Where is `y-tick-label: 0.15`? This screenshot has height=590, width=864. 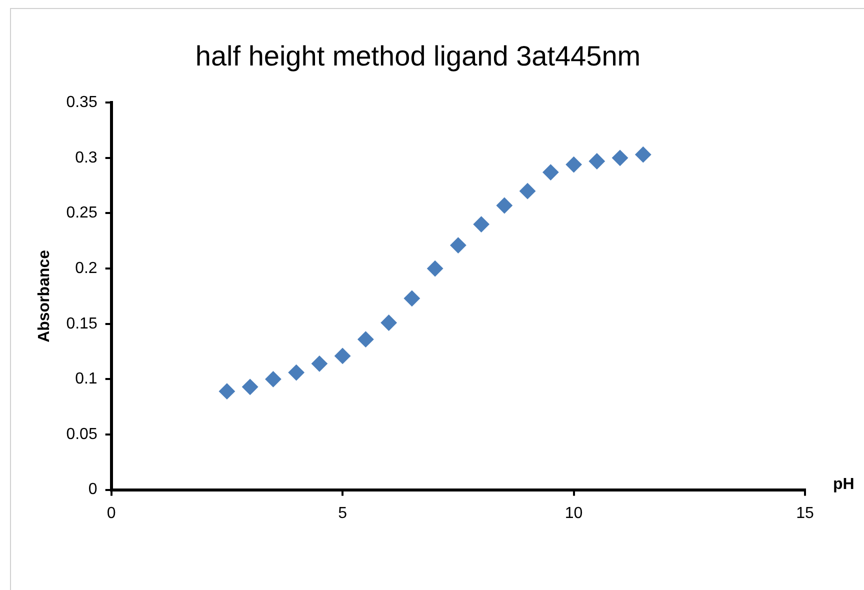 y-tick-label: 0.15 is located at coordinates (82, 323).